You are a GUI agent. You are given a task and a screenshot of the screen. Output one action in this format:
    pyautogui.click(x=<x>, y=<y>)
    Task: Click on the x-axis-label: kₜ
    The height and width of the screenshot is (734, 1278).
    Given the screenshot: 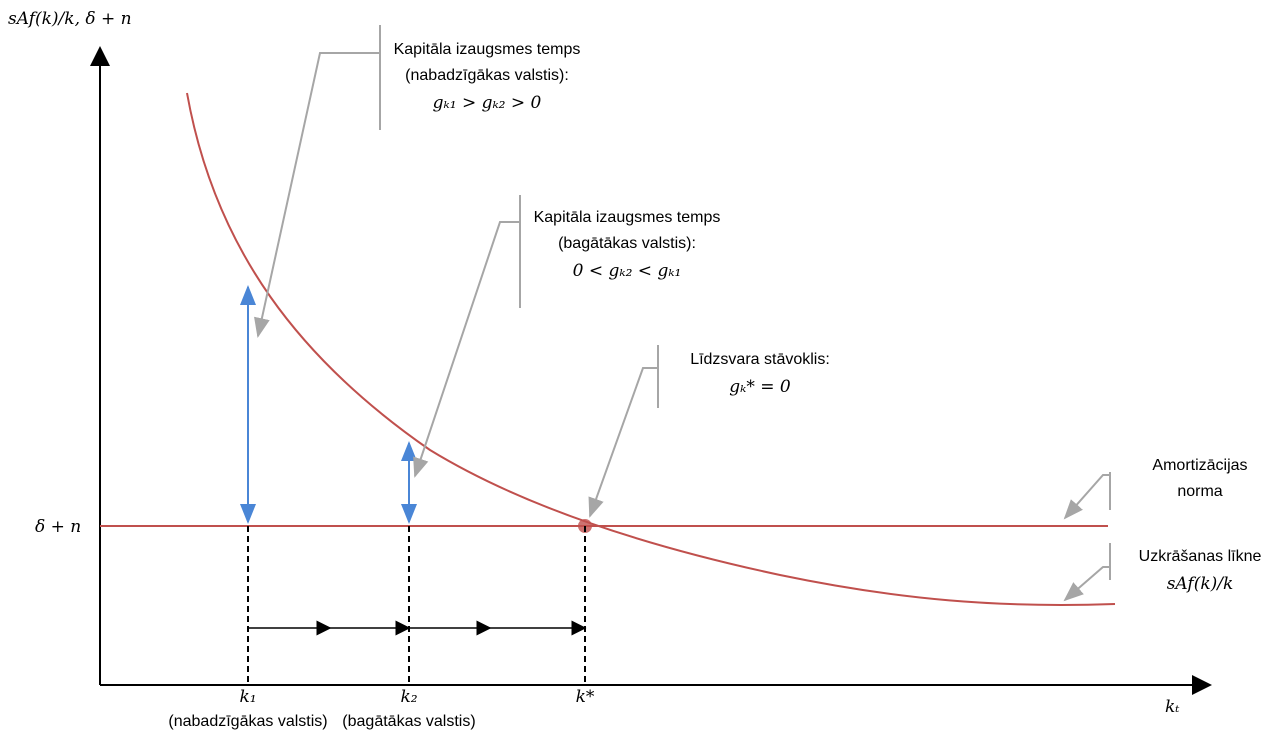 What is the action you would take?
    pyautogui.click(x=1172, y=707)
    